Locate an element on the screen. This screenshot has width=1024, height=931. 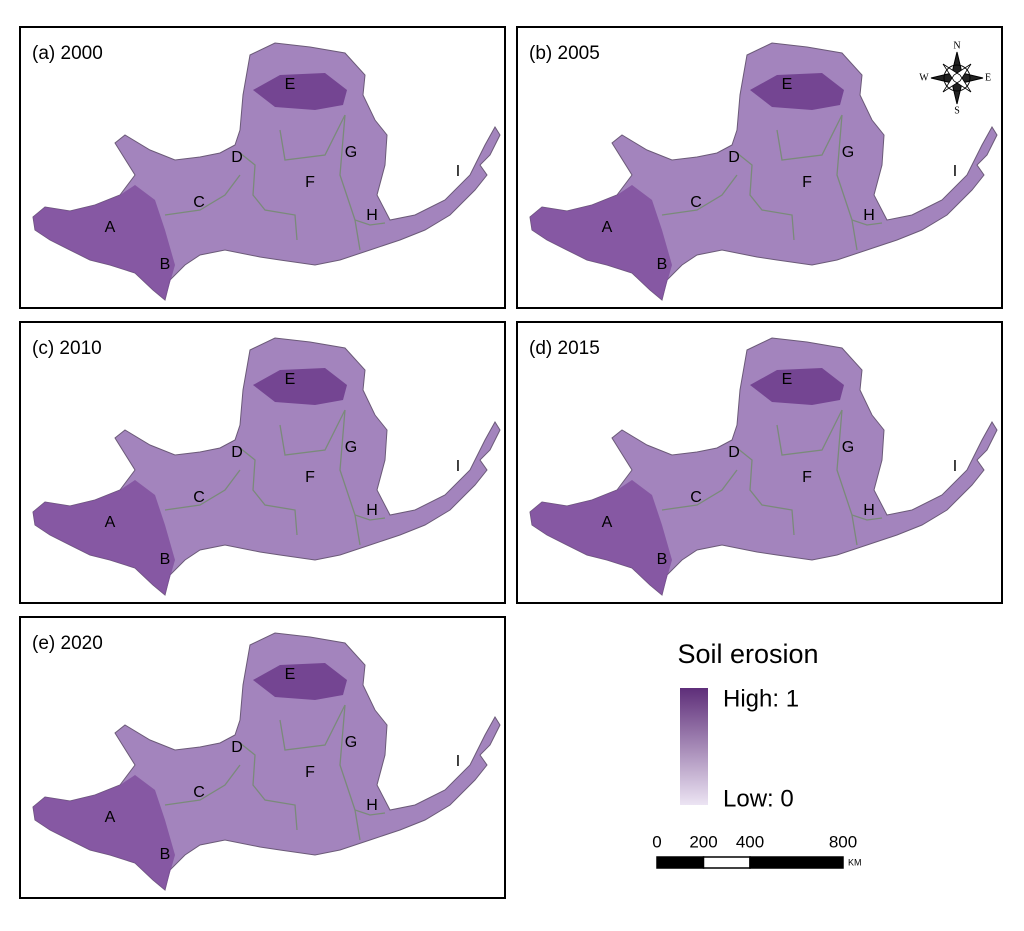
legend-title: Soil erosion is located at coordinates (747, 654).